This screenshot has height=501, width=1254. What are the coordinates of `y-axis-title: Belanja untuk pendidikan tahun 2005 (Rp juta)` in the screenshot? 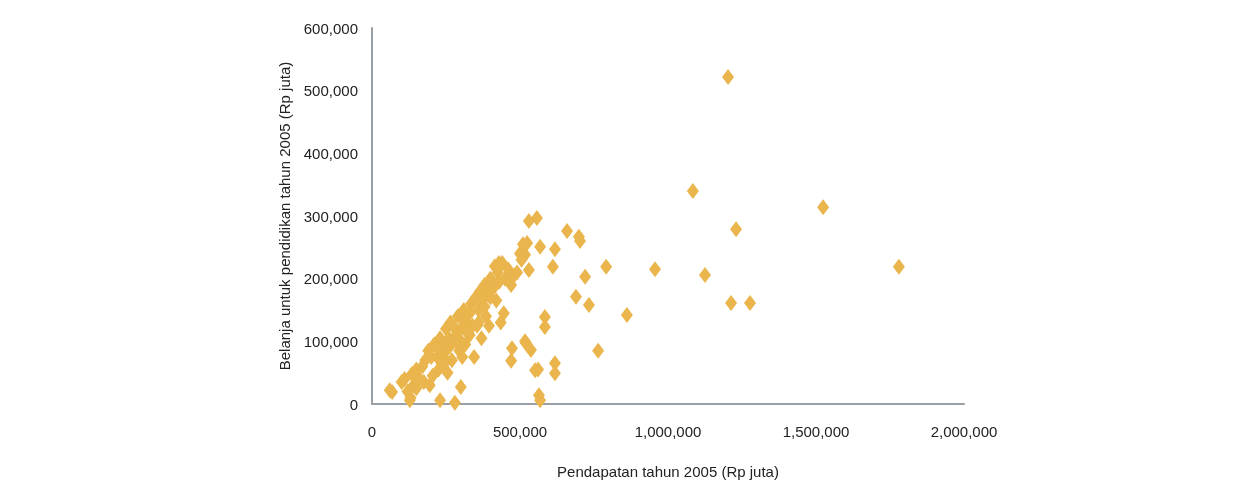 It's located at (284, 216).